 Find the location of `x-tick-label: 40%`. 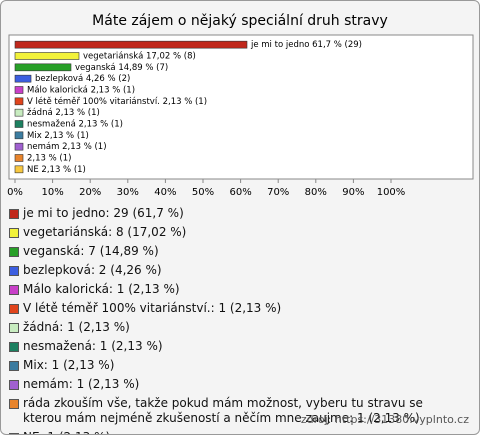

x-tick-label: 40% is located at coordinates (165, 192).